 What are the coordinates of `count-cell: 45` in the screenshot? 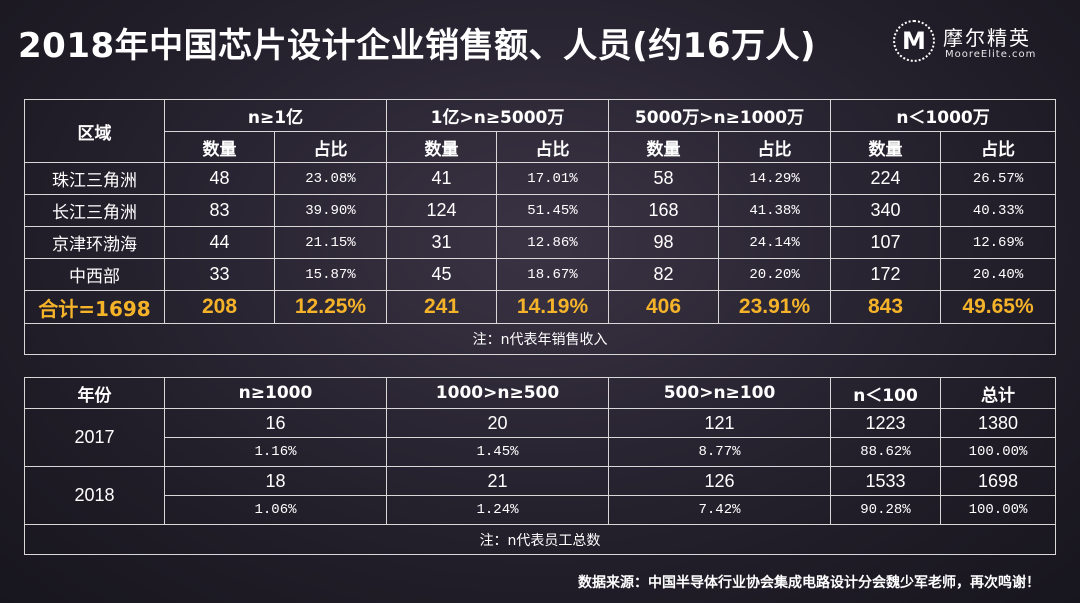 It's located at (441, 274).